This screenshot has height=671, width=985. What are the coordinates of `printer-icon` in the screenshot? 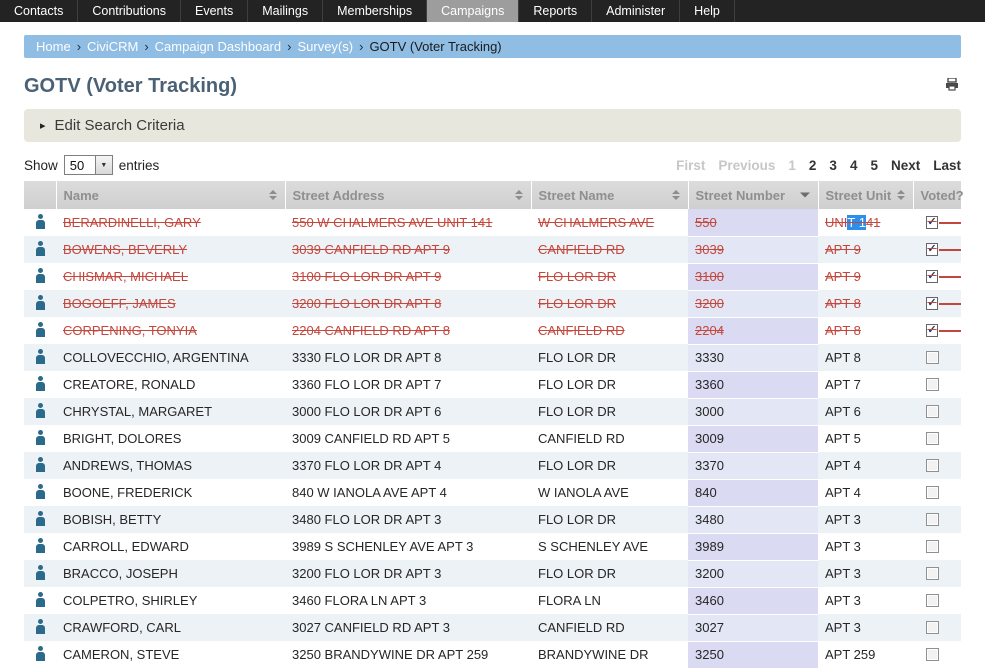 It's located at (952, 86).